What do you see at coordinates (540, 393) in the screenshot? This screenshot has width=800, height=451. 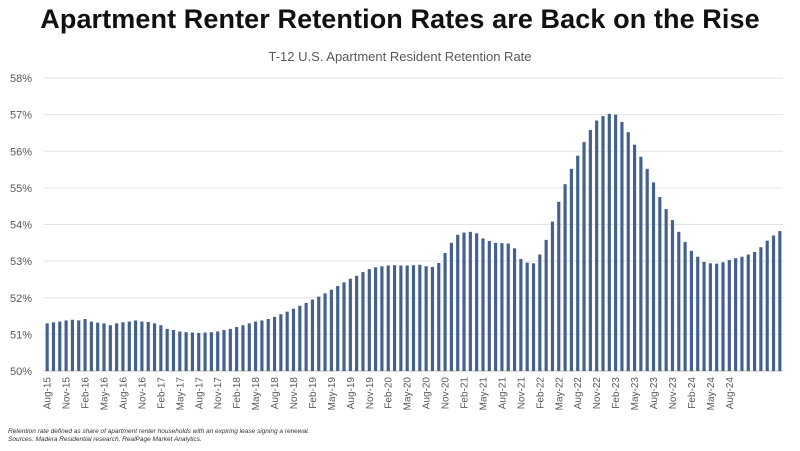 I see `x-tick-label: Feb-22` at bounding box center [540, 393].